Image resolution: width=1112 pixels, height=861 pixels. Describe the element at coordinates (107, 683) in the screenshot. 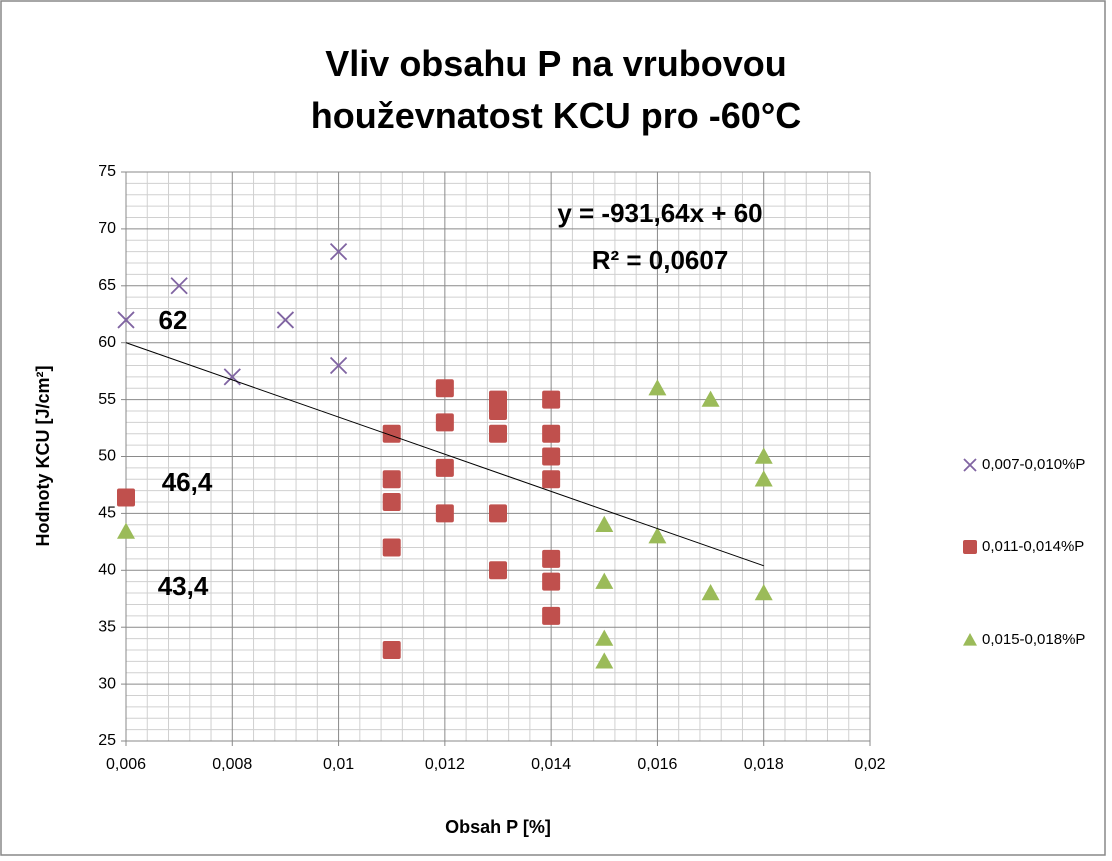

I see `y-tick-label: 30` at that location.